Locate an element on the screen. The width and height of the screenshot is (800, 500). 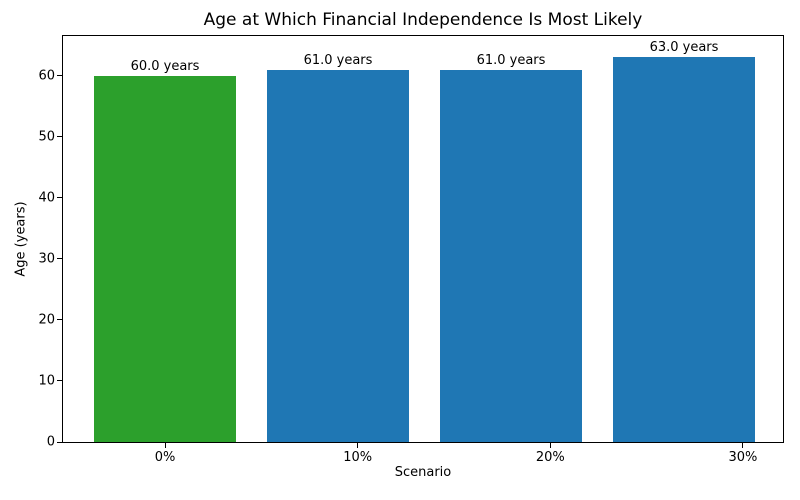
y-tick-label: 30 is located at coordinates (46, 259).